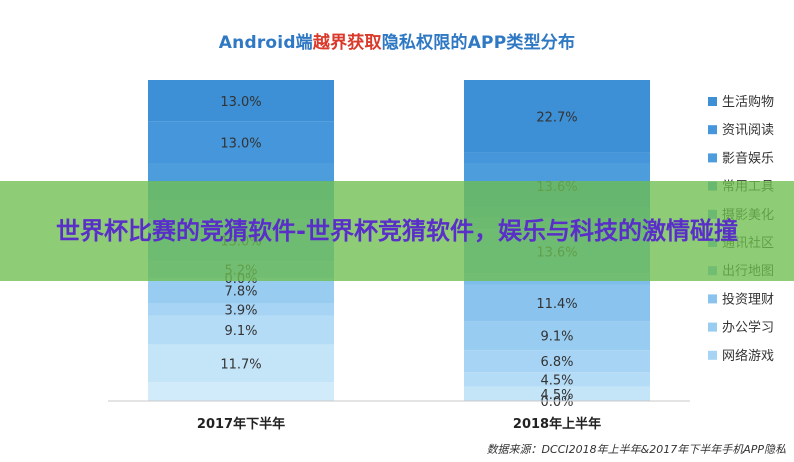  Describe the element at coordinates (399, 424) in the screenshot. I see `x-tick-labels: 2017年下半年 2018年上半年` at that location.